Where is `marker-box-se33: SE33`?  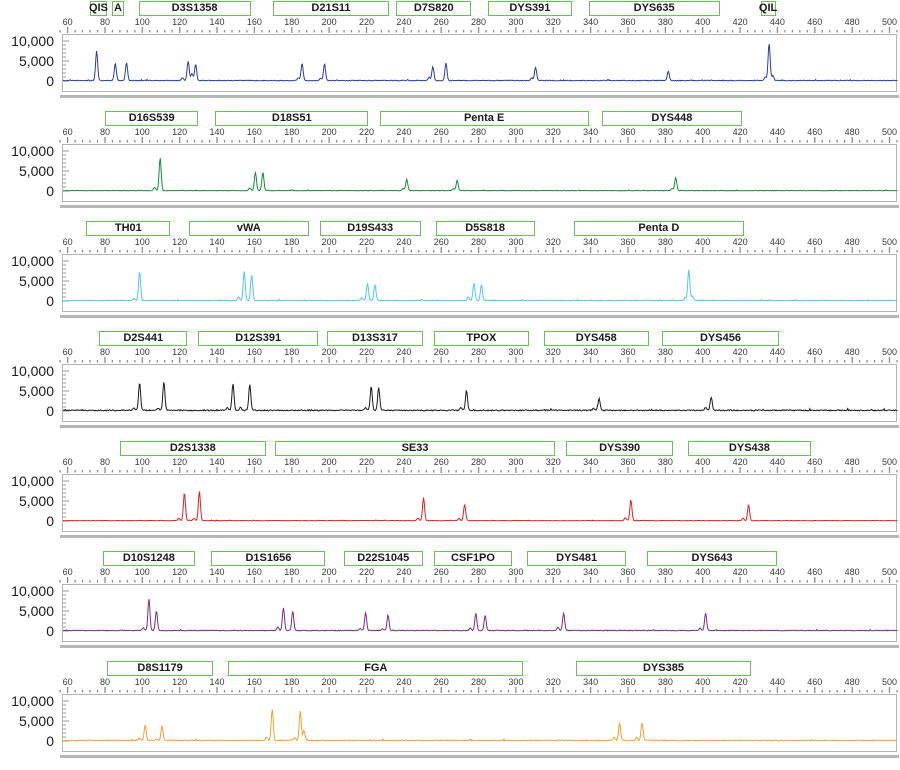
marker-box-se33: SE33 is located at coordinates (415, 448).